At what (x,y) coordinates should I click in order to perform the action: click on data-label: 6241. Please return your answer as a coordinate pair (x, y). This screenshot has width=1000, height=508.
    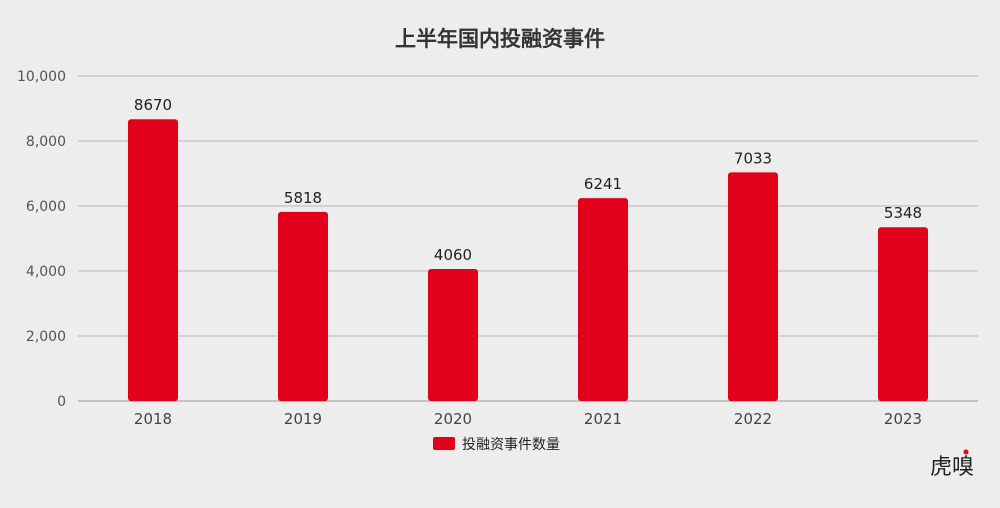
    Looking at the image, I should click on (603, 184).